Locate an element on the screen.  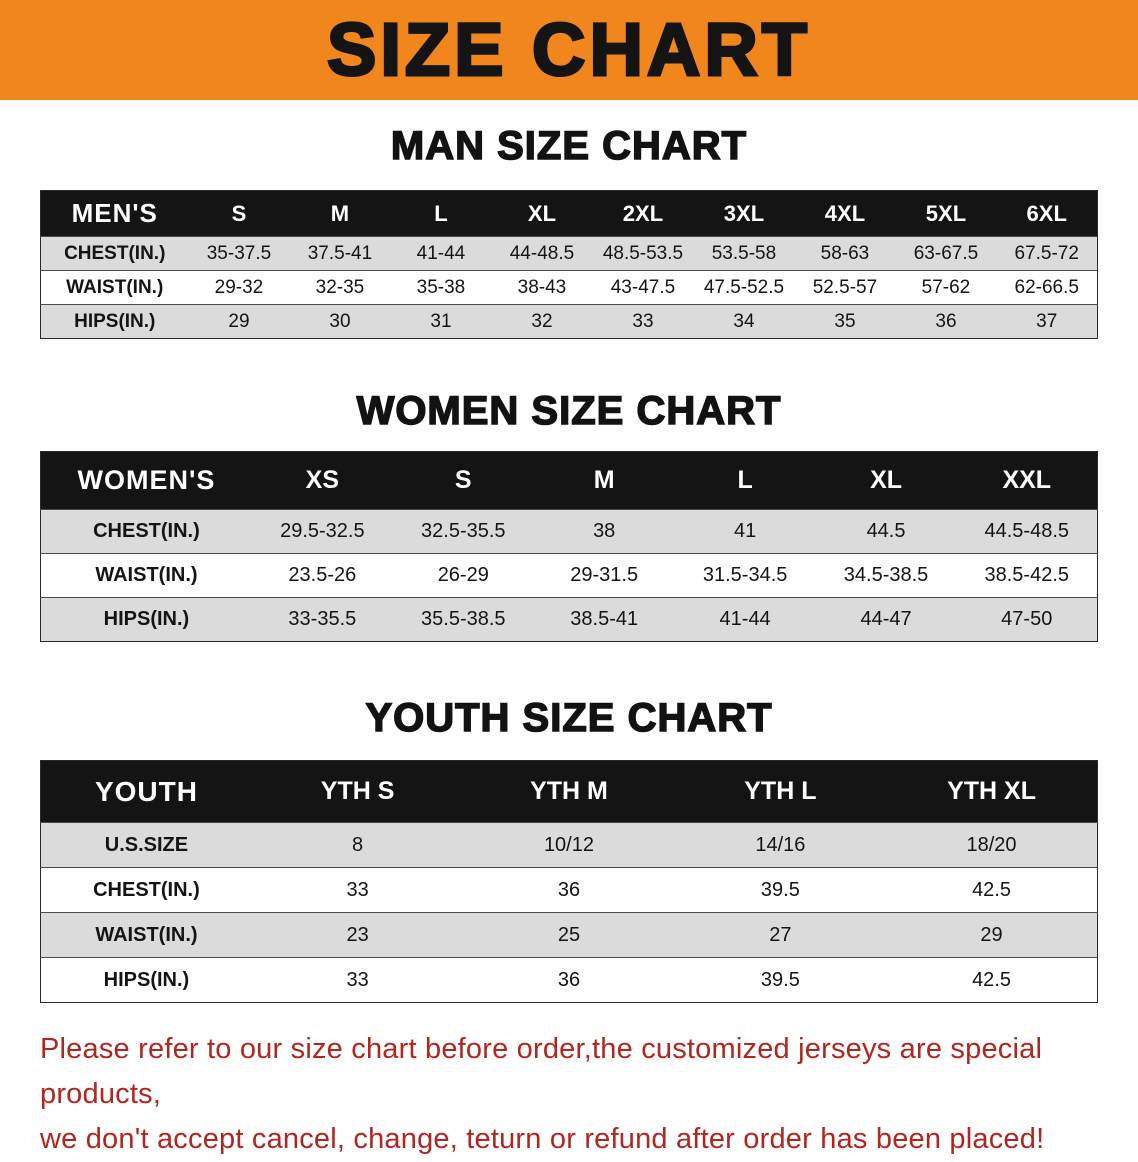
size-value: 41-44 is located at coordinates (441, 253).